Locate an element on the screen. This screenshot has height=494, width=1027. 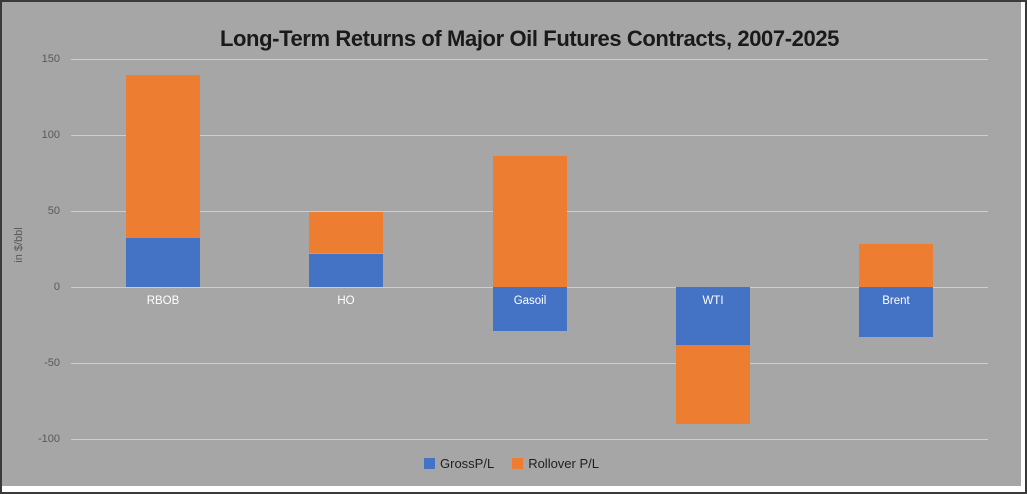
legend-label: Rollover P/L is located at coordinates (563, 463).